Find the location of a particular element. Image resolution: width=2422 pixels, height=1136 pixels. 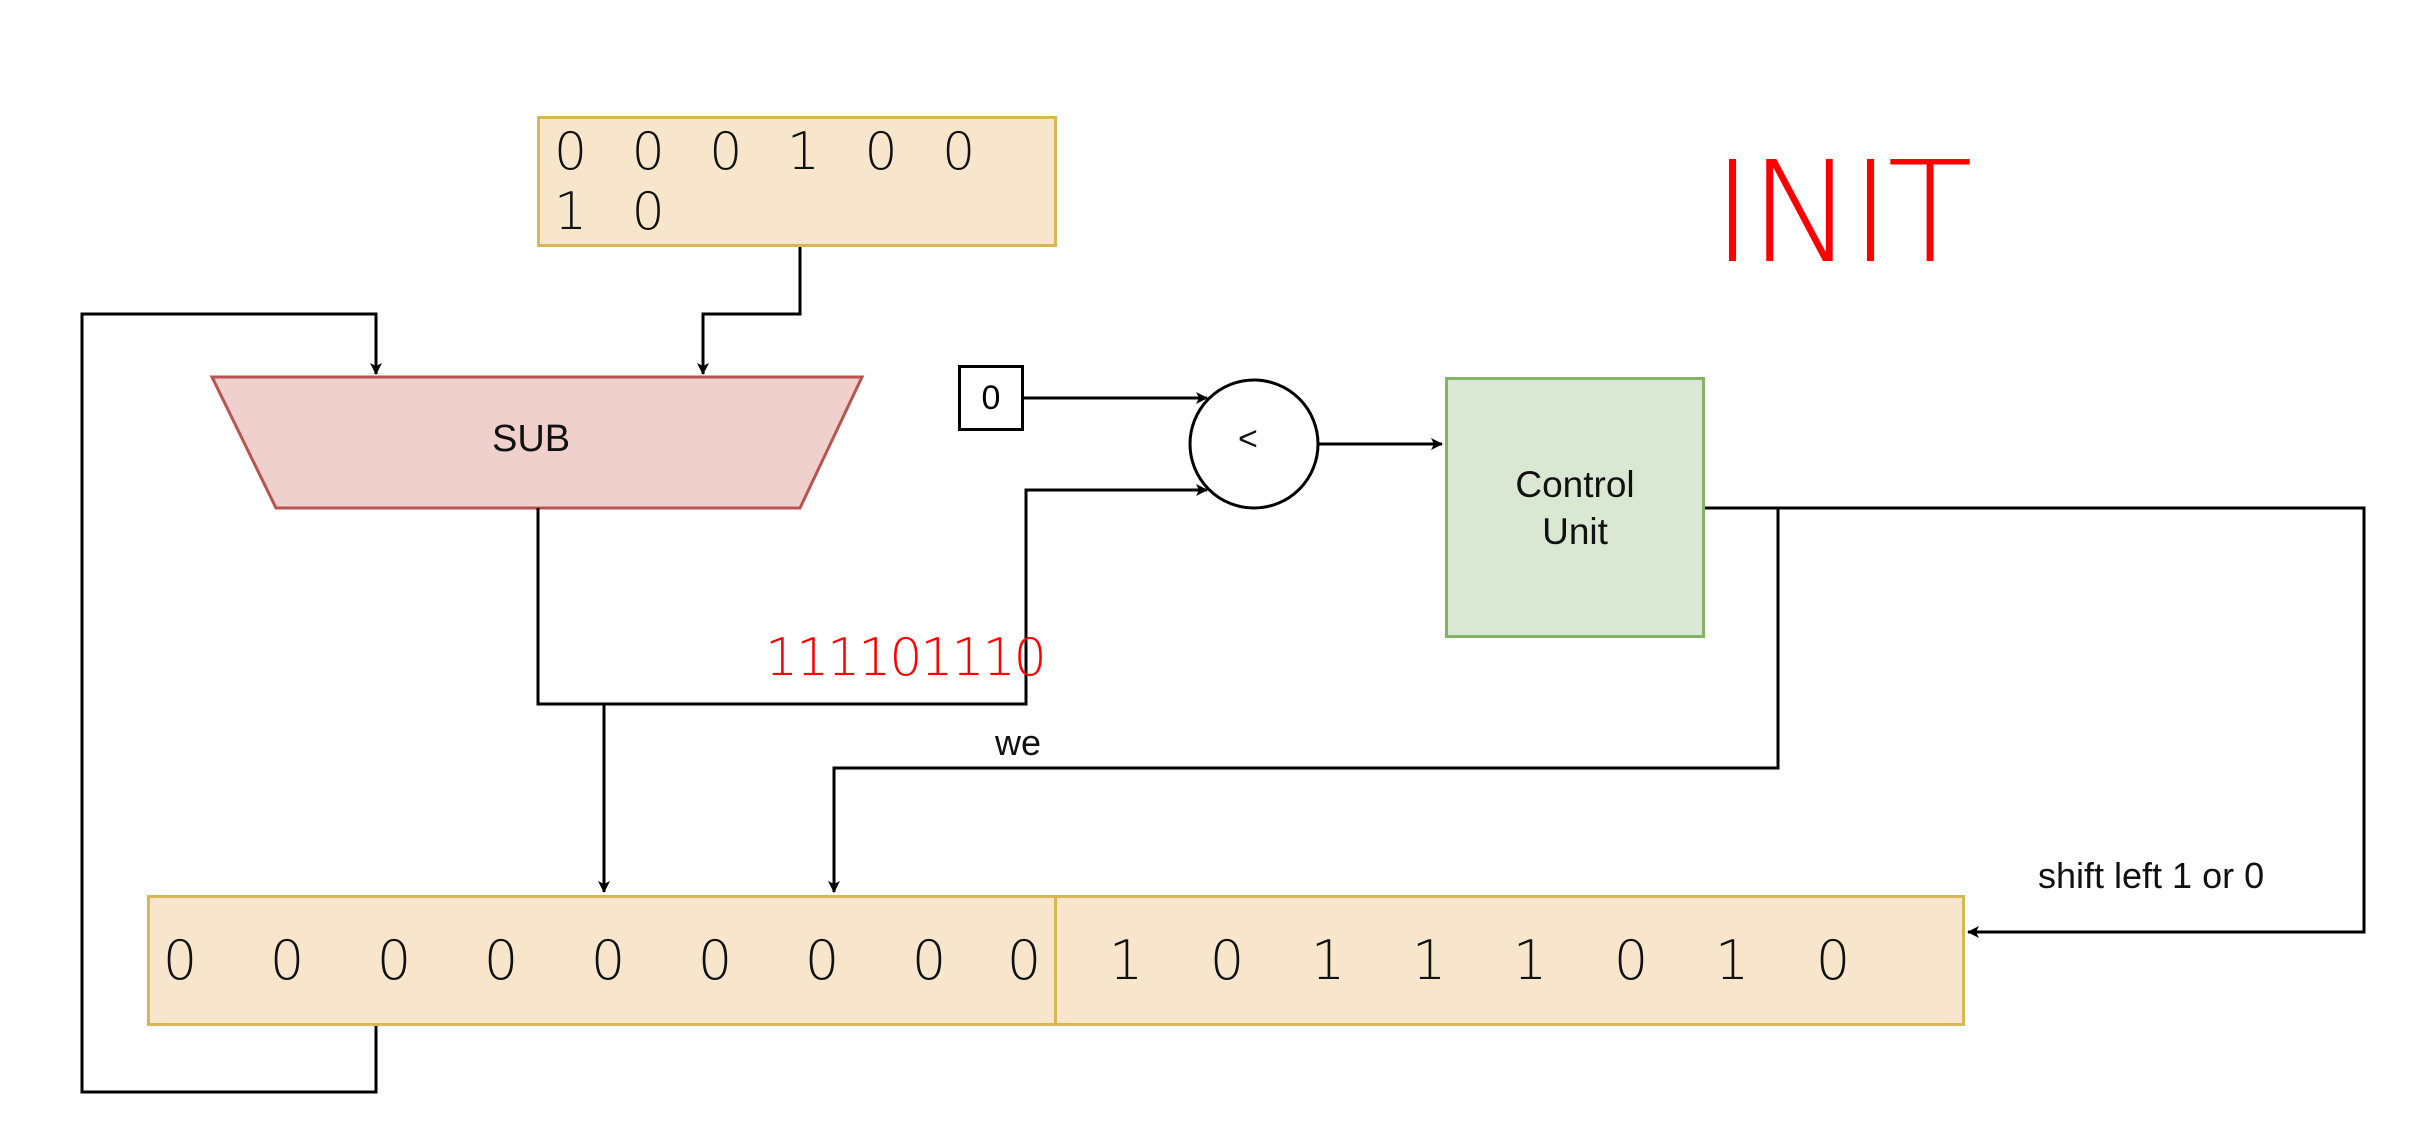

remainder-register: 0 0 0 0 0 0 0 0 0 is located at coordinates (602, 960).